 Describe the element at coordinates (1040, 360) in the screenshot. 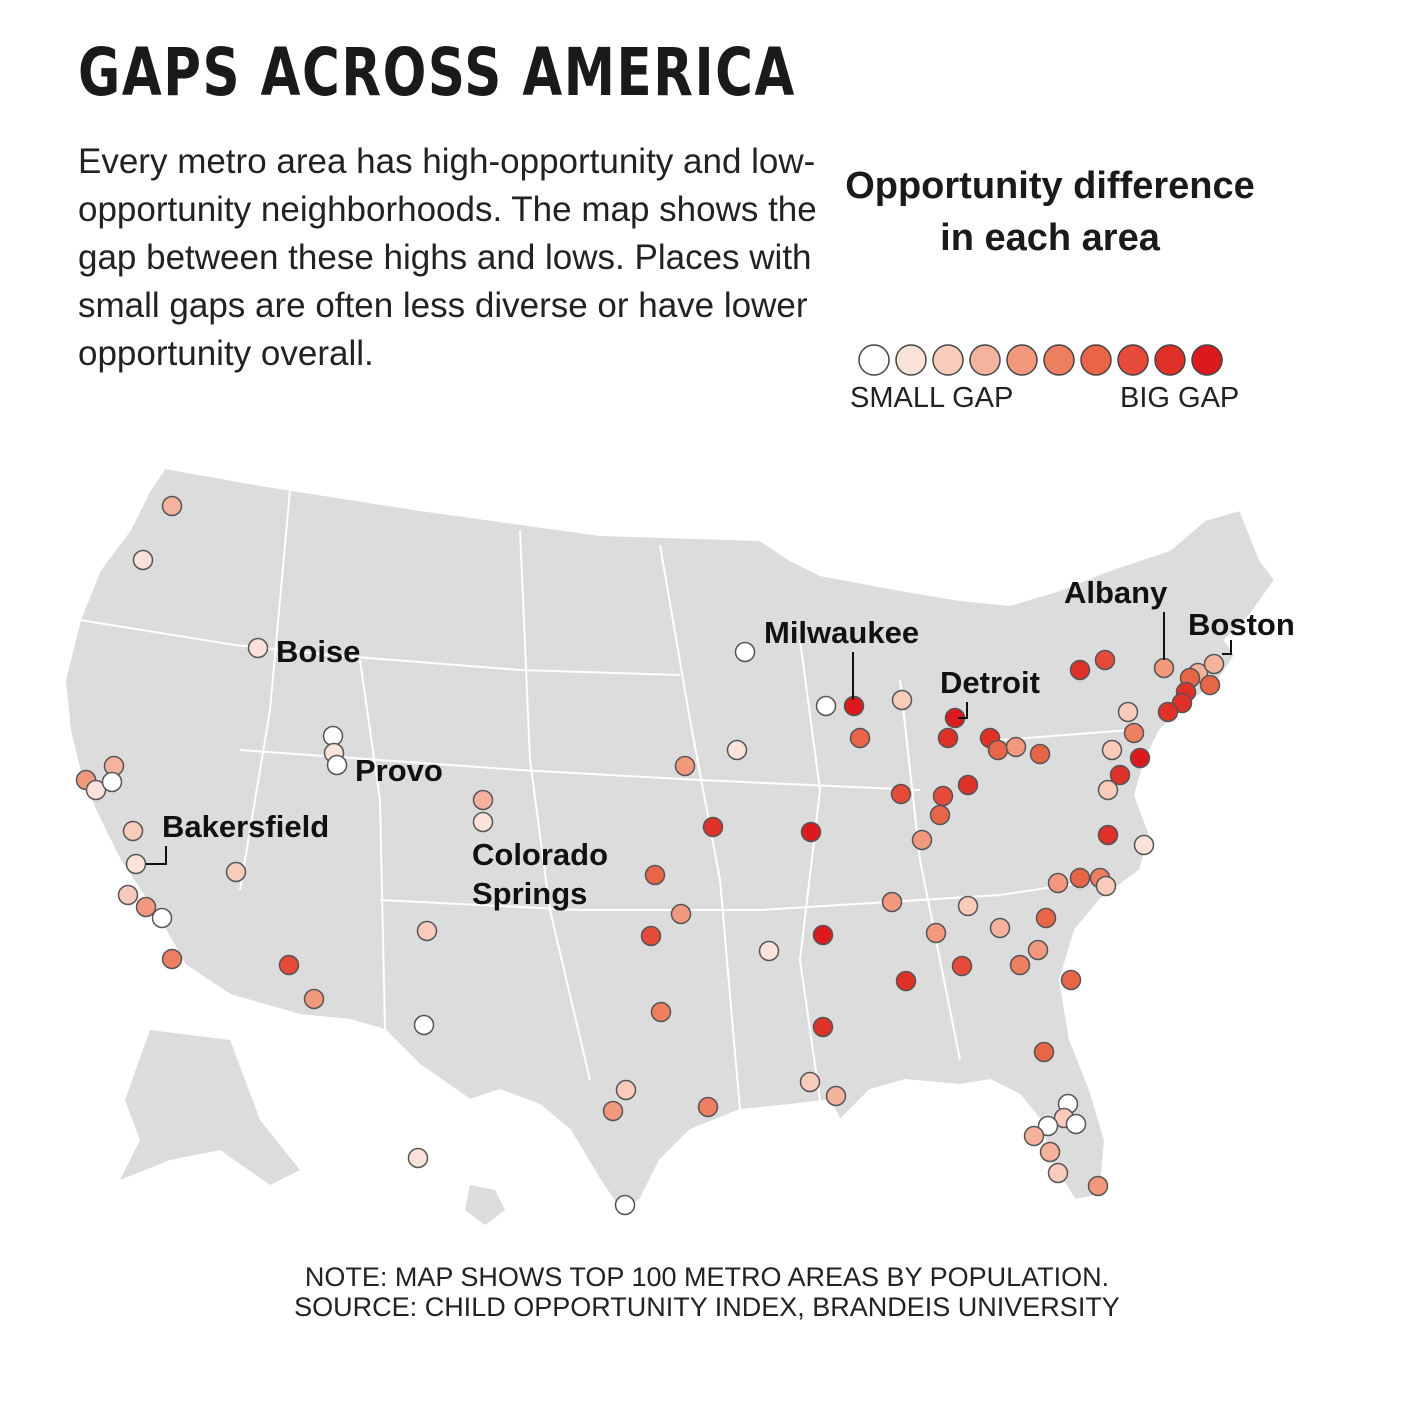

I see `legend-scale` at that location.